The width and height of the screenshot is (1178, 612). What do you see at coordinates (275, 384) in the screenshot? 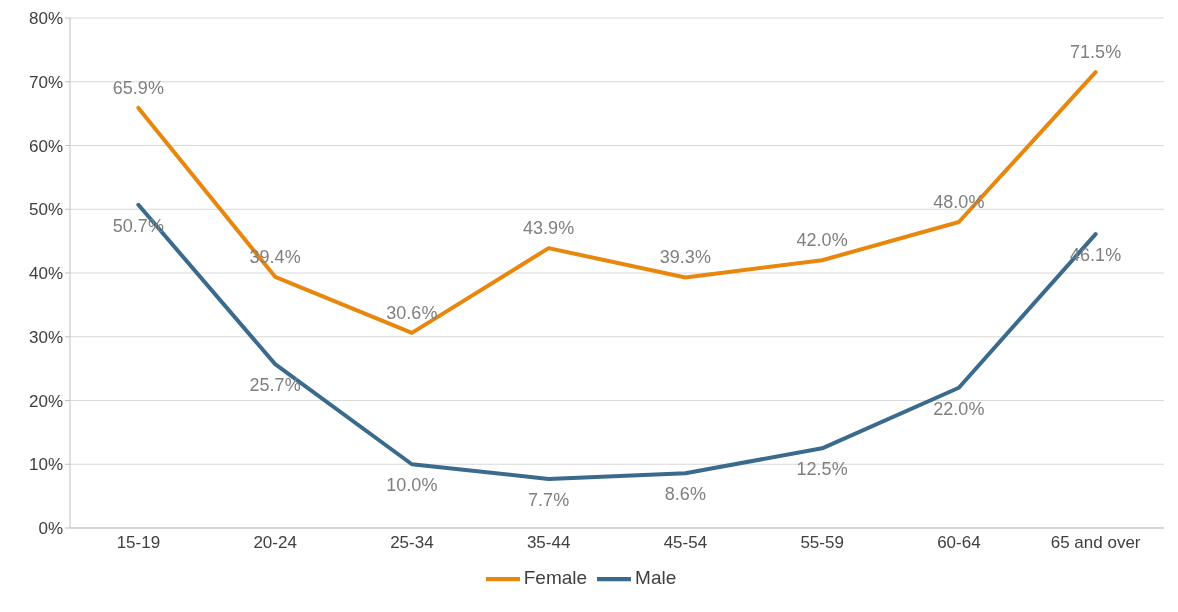
I see `data-label: 25.7%` at bounding box center [275, 384].